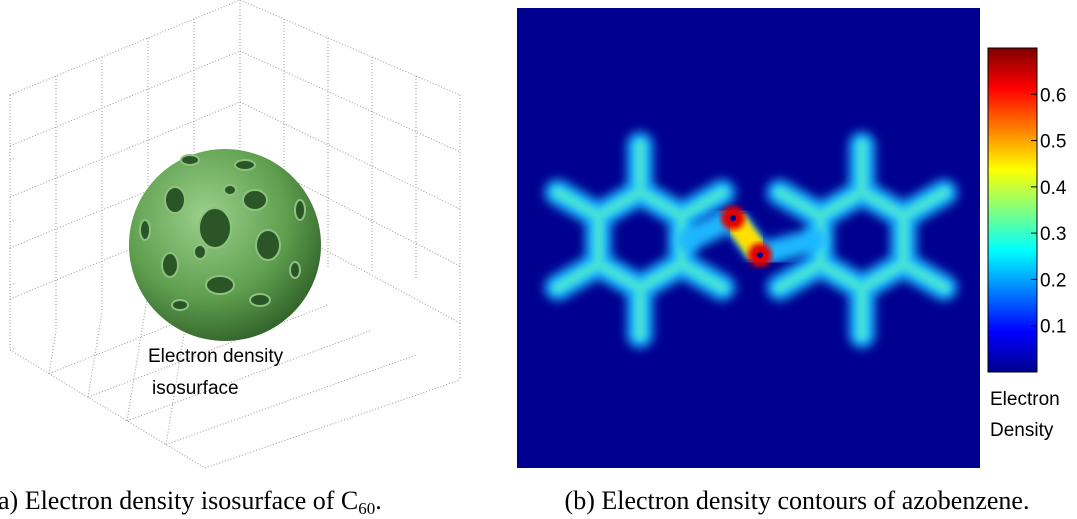 The height and width of the screenshot is (519, 1077). I want to click on colorbar-tick-label: 0.3, so click(1053, 234).